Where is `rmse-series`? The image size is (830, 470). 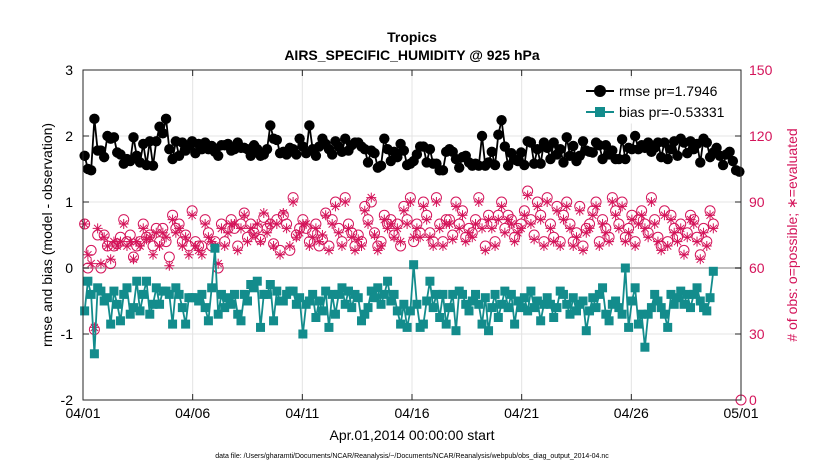
rmse-series is located at coordinates (412, 145).